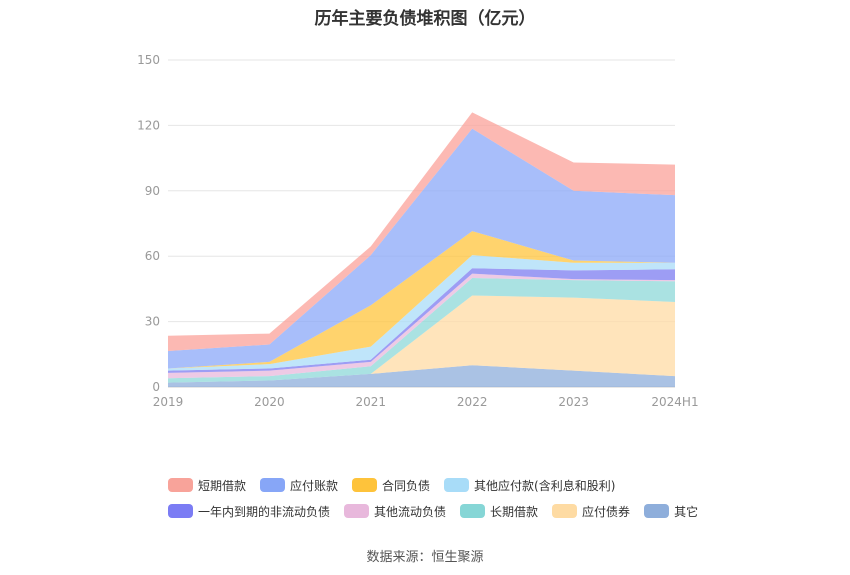 This screenshot has width=850, height=575. Describe the element at coordinates (426, 402) in the screenshot. I see `x-axis-ticks: 2019 2020 2021 2022 2023 2024H1` at that location.